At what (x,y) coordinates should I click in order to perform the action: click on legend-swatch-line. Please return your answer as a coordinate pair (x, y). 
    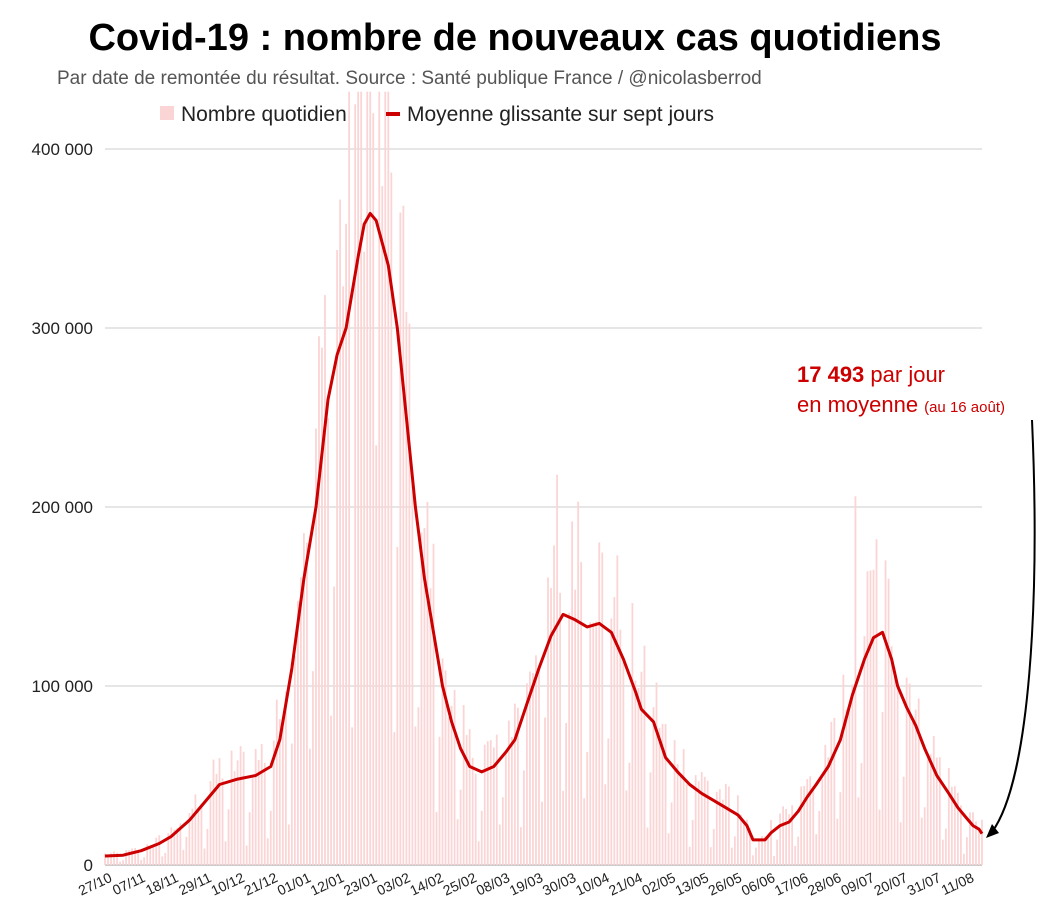
    Looking at the image, I should click on (393, 114).